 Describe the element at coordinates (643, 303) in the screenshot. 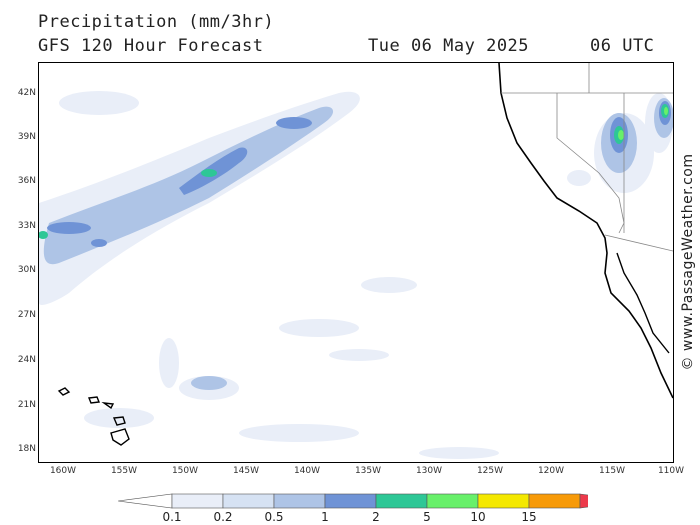

I see `baja-california-coast` at that location.